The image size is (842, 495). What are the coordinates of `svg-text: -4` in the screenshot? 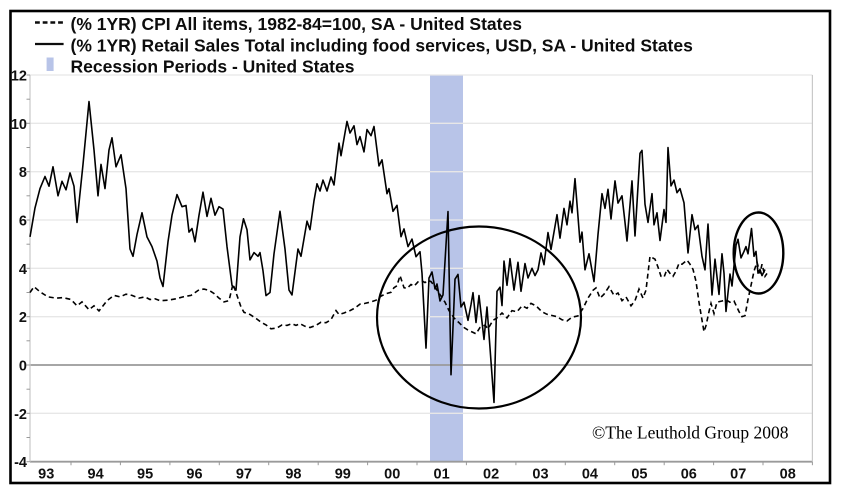 It's located at (20, 463).